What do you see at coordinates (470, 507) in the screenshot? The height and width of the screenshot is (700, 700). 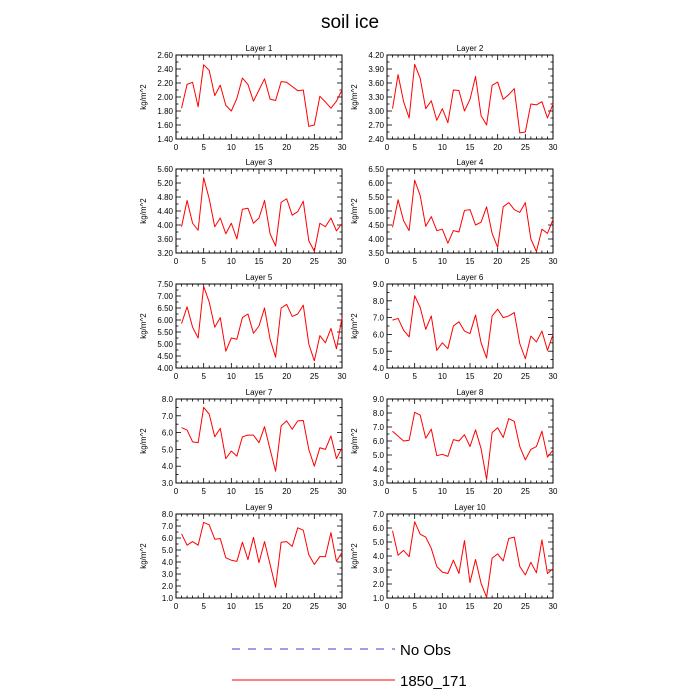 I see `panel-title: Layer 10` at bounding box center [470, 507].